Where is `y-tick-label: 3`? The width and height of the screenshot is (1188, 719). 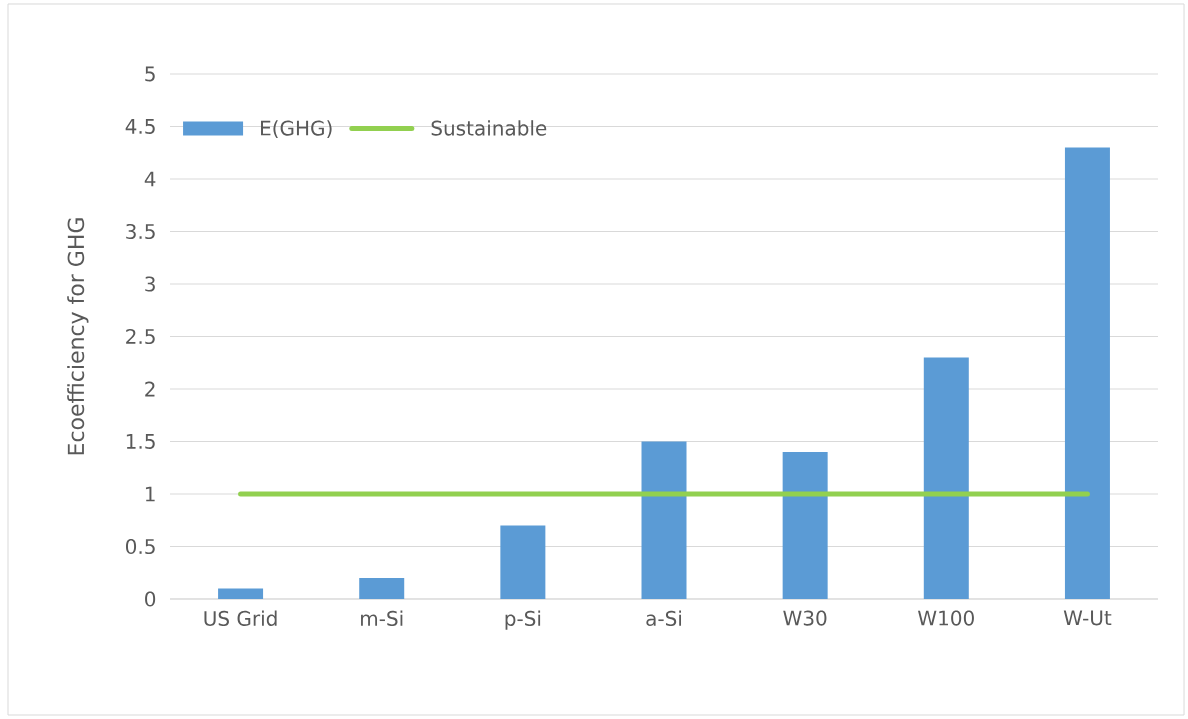
y-tick-label: 3 is located at coordinates (150, 284).